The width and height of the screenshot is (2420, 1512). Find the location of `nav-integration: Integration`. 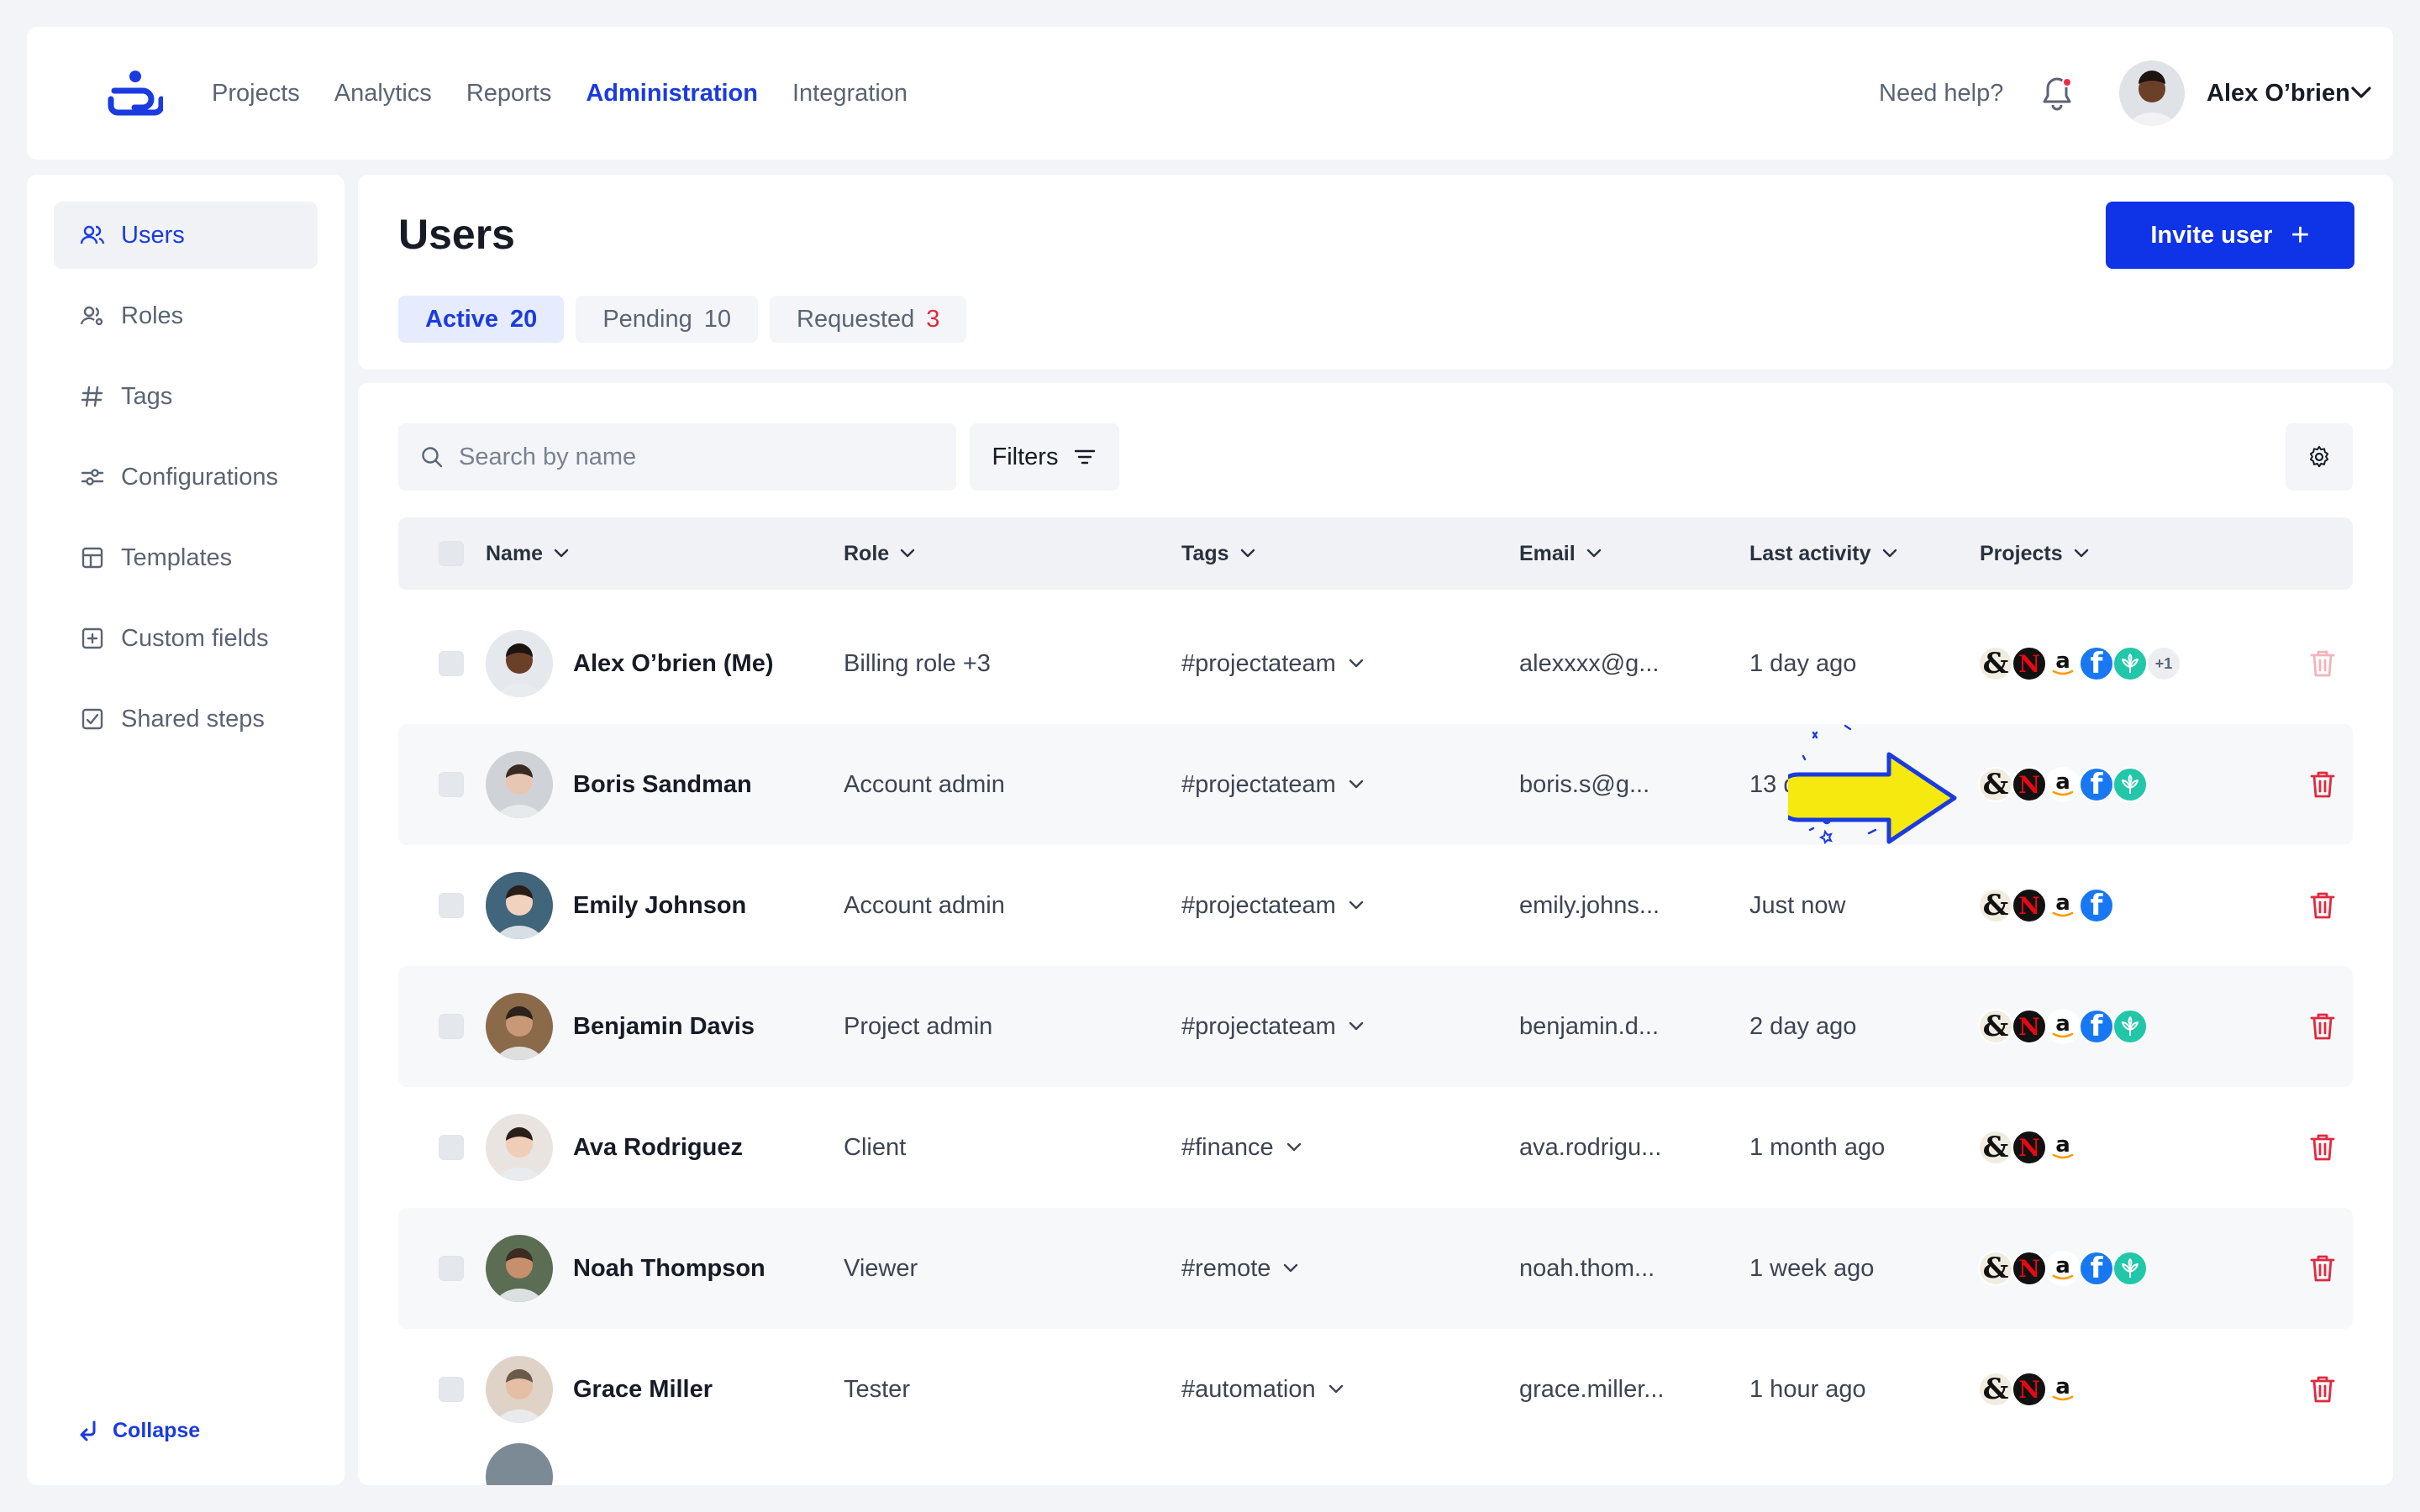

nav-integration: Integration is located at coordinates (850, 93).